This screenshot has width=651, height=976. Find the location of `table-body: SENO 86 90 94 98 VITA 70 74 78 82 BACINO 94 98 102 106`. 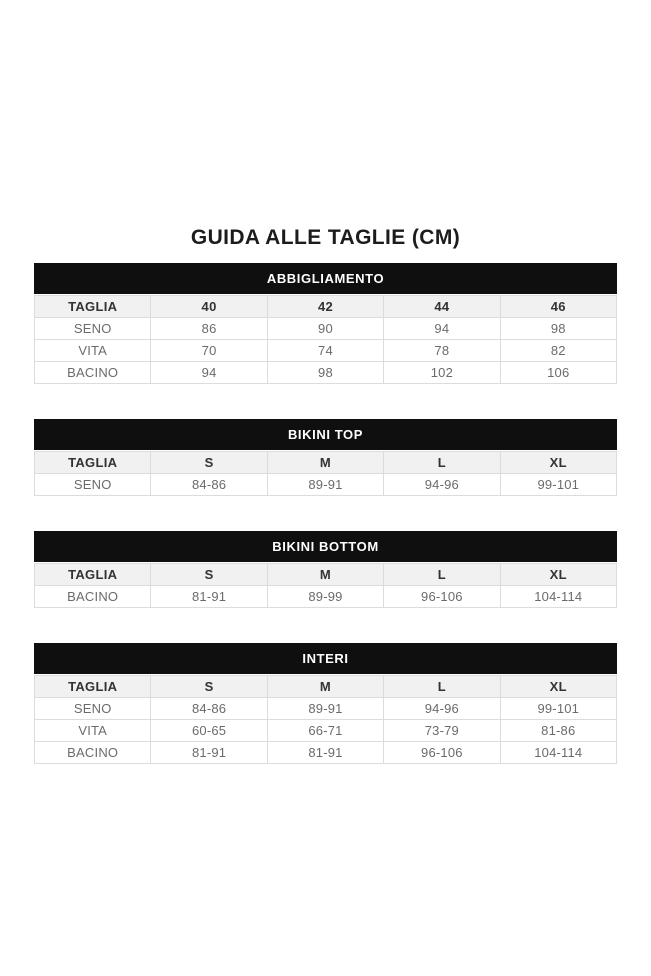

table-body: SENO 86 90 94 98 VITA 70 74 78 82 BACINO 94 98 102 106 is located at coordinates (325, 350).